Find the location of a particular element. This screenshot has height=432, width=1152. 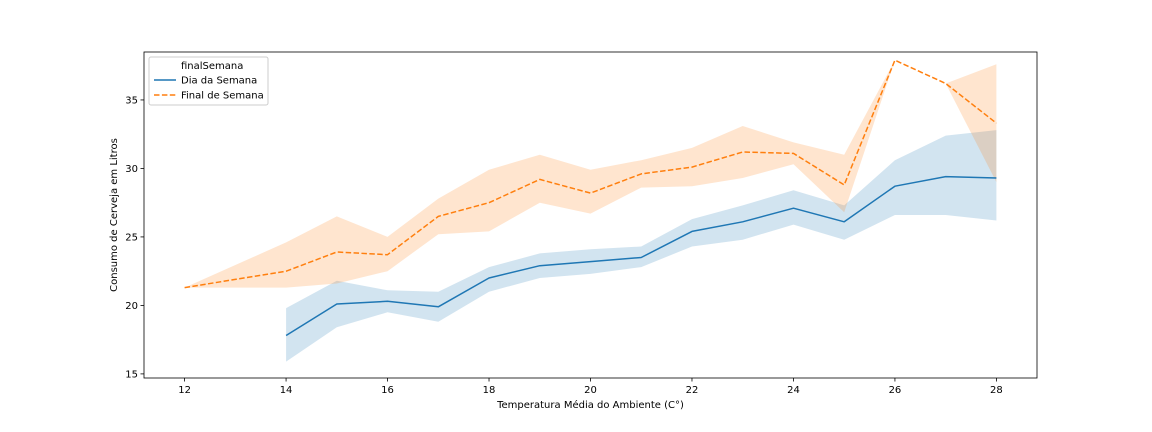

legend-box is located at coordinates (208, 81).